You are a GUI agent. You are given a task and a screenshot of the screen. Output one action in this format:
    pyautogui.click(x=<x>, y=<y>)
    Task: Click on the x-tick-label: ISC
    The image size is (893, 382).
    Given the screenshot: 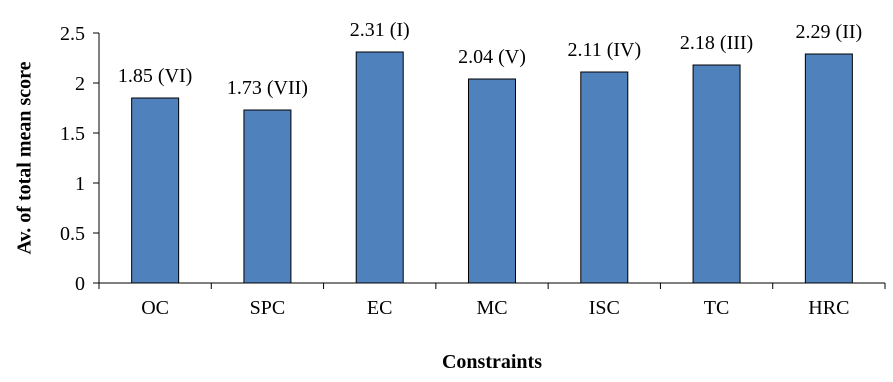 What is the action you would take?
    pyautogui.click(x=604, y=308)
    